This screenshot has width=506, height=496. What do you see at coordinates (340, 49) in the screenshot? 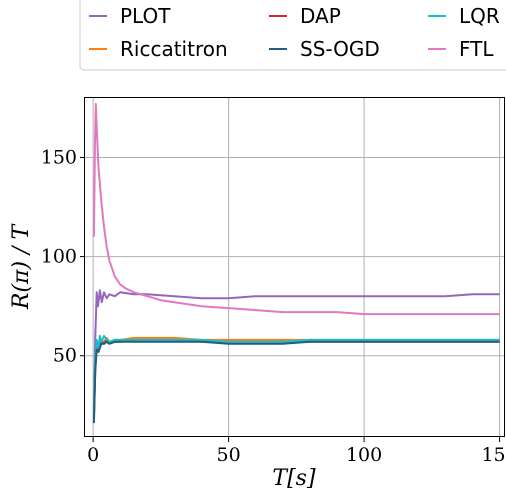
I see `legend-label: SS-OGD` at bounding box center [340, 49].